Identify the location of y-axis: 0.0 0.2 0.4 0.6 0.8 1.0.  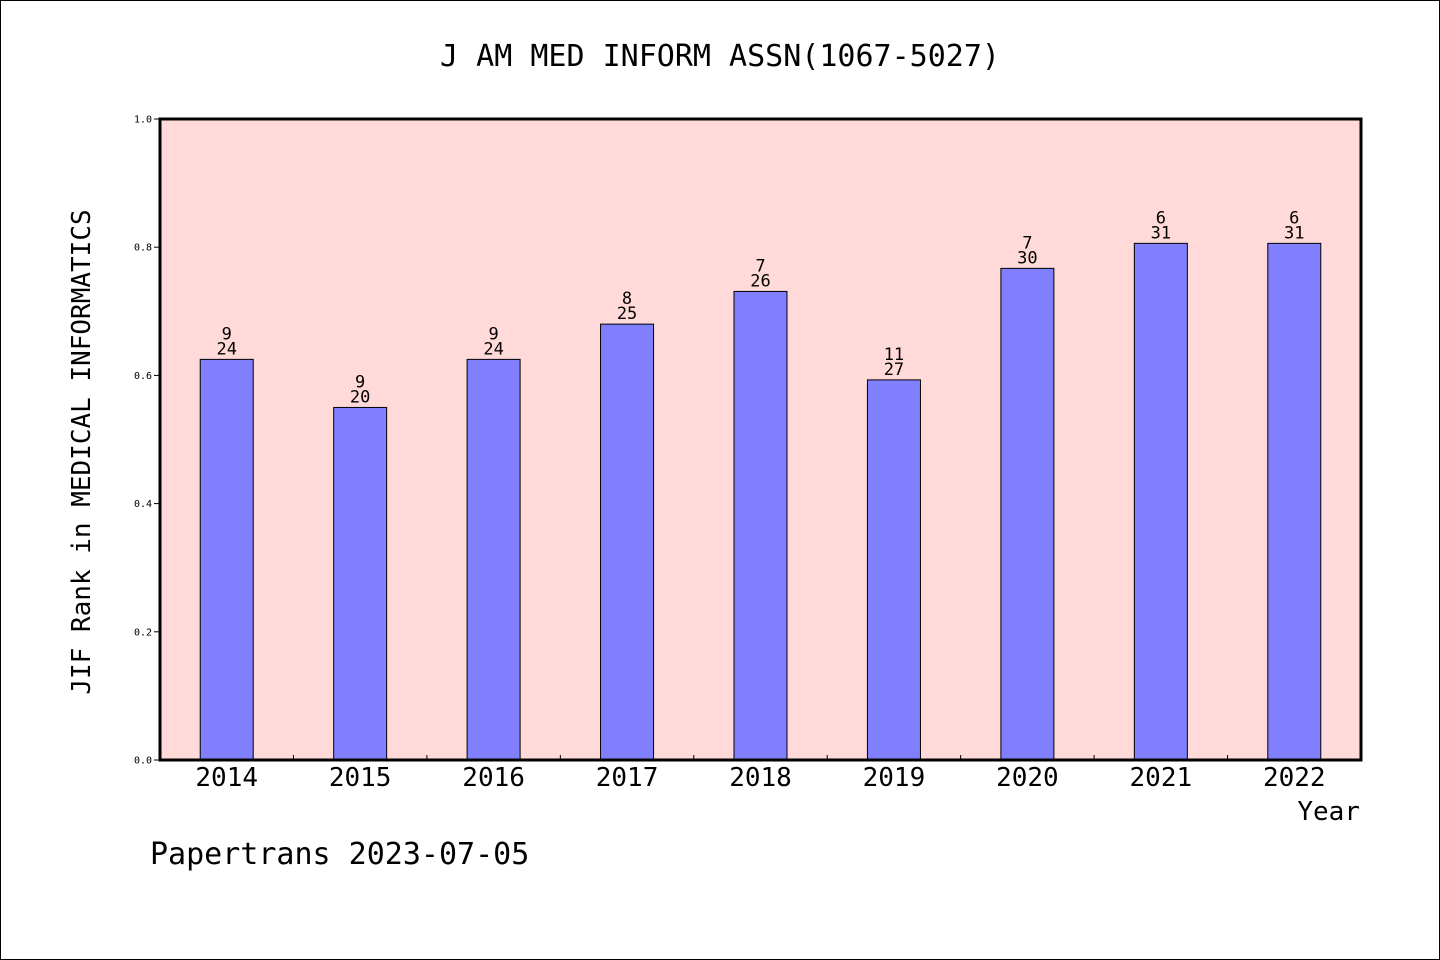
(147, 441).